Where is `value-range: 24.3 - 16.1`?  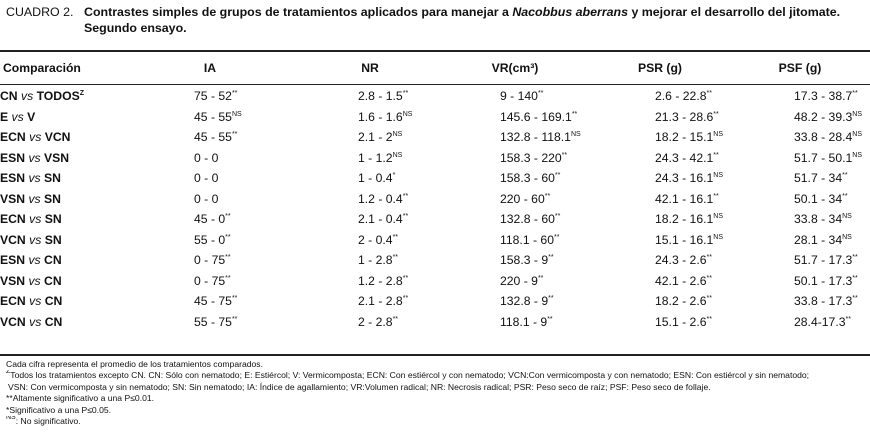 value-range: 24.3 - 16.1 is located at coordinates (684, 178).